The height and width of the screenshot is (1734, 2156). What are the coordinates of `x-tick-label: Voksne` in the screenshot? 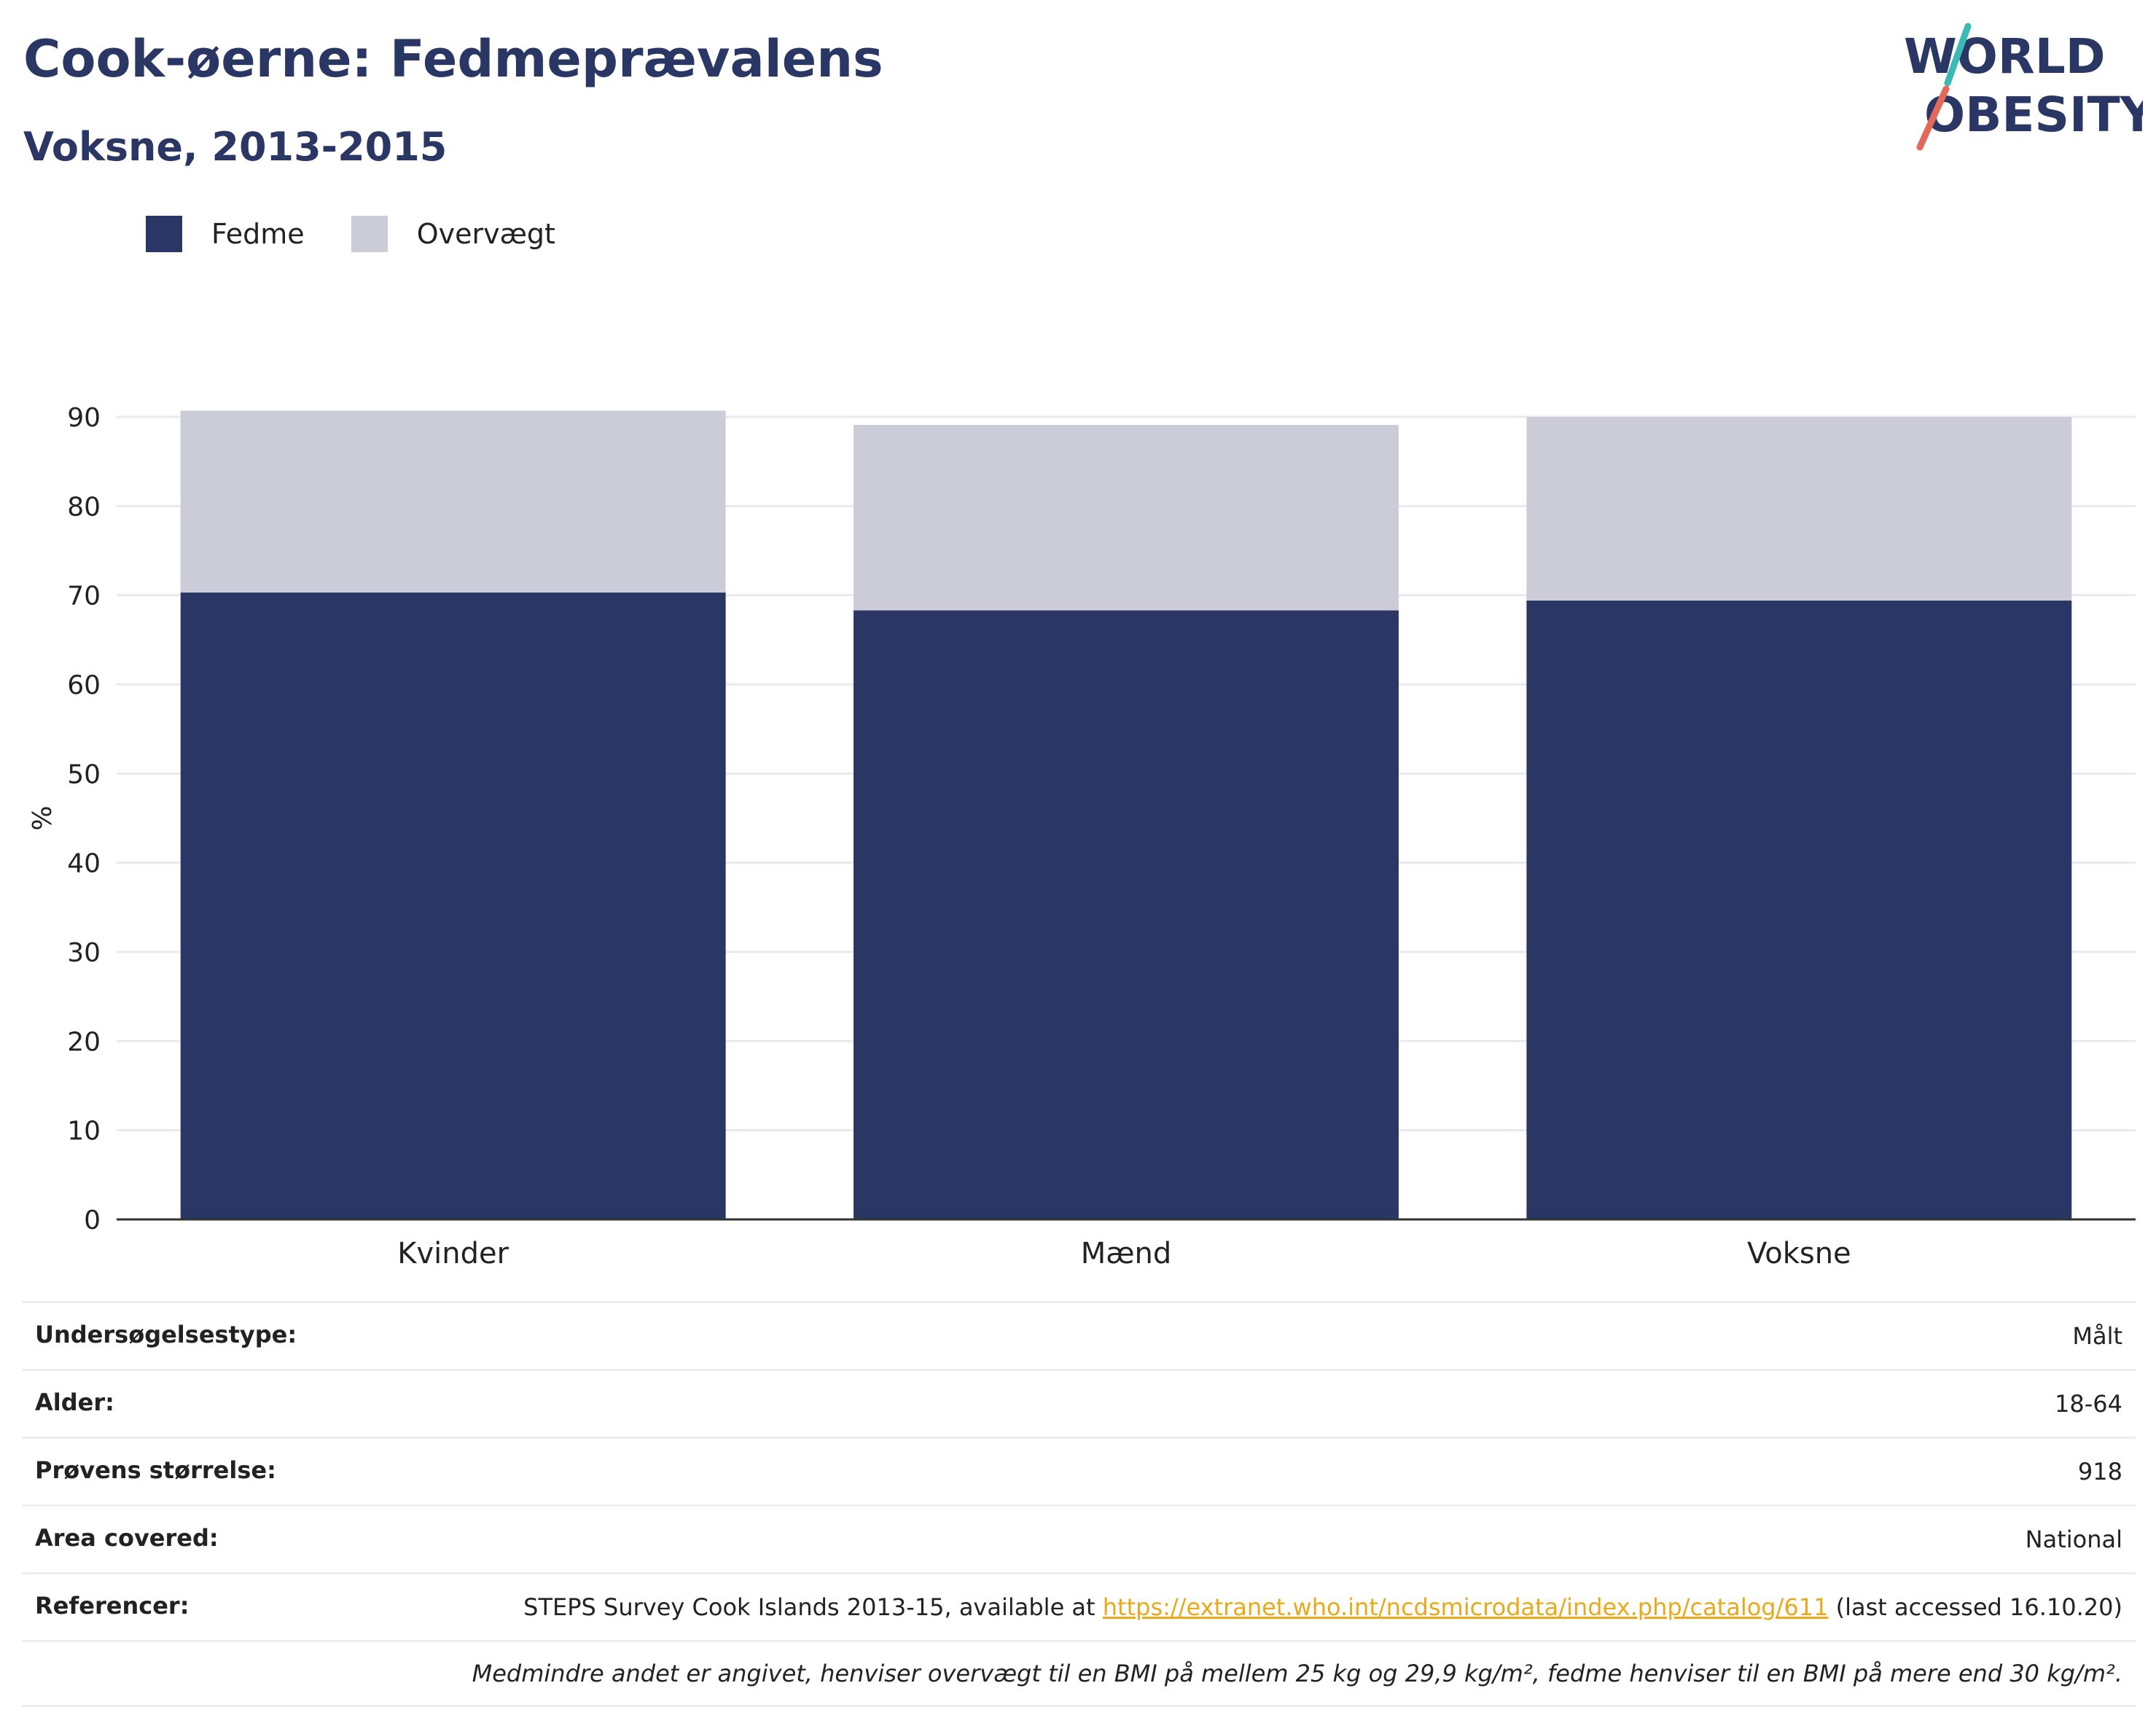 It's located at (1799, 1254).